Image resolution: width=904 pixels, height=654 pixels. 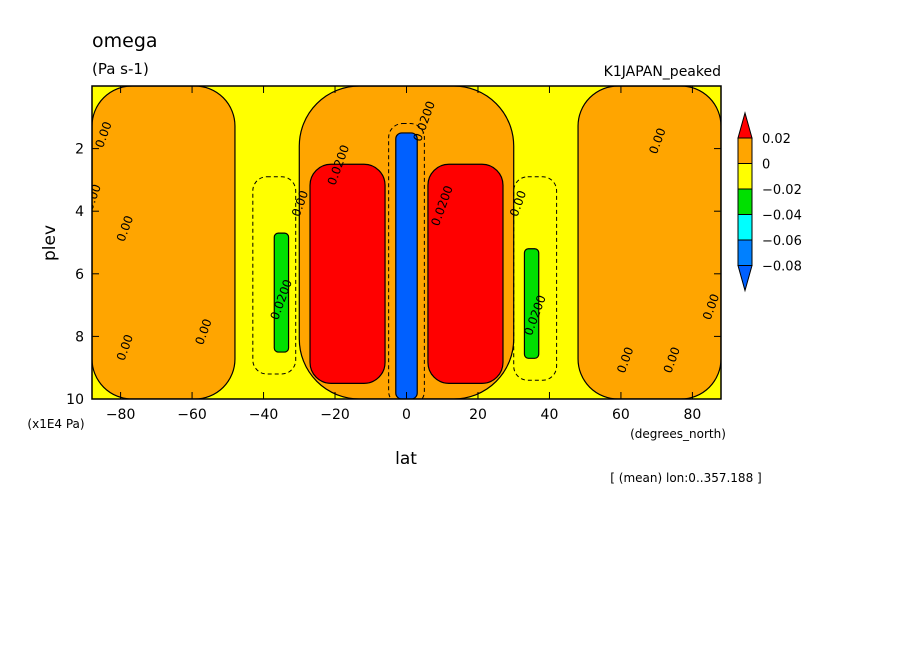 What do you see at coordinates (776, 139) in the screenshot?
I see `colorbar-label: 0.02` at bounding box center [776, 139].